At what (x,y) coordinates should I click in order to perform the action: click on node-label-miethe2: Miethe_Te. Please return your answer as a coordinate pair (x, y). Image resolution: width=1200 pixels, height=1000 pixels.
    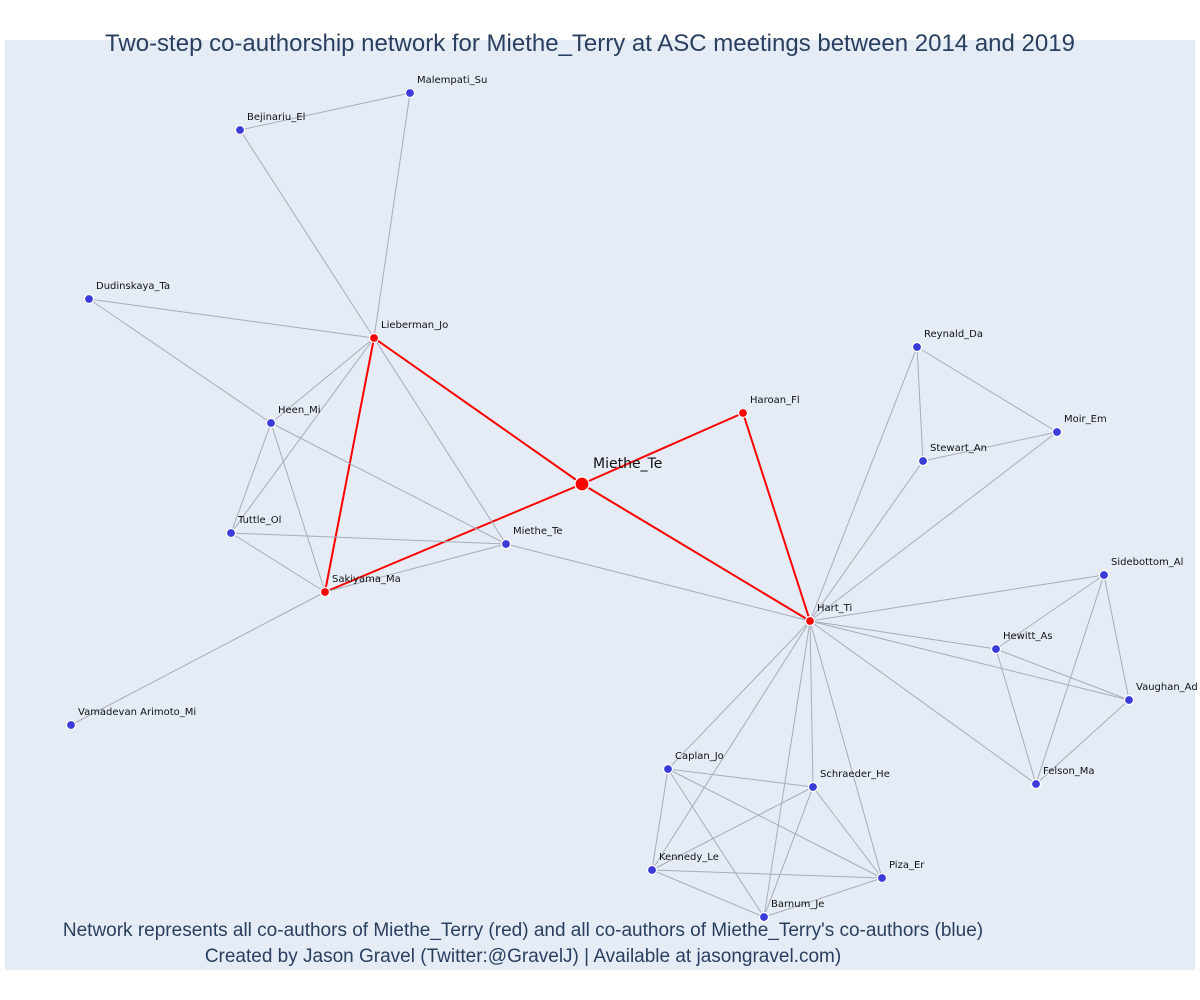
    Looking at the image, I should click on (538, 531).